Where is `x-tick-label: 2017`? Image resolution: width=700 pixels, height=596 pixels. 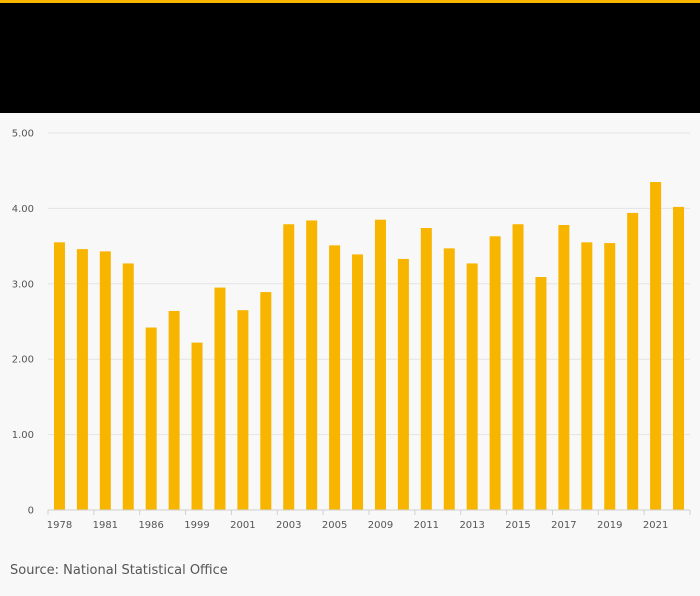 x-tick-label: 2017 is located at coordinates (563, 525).